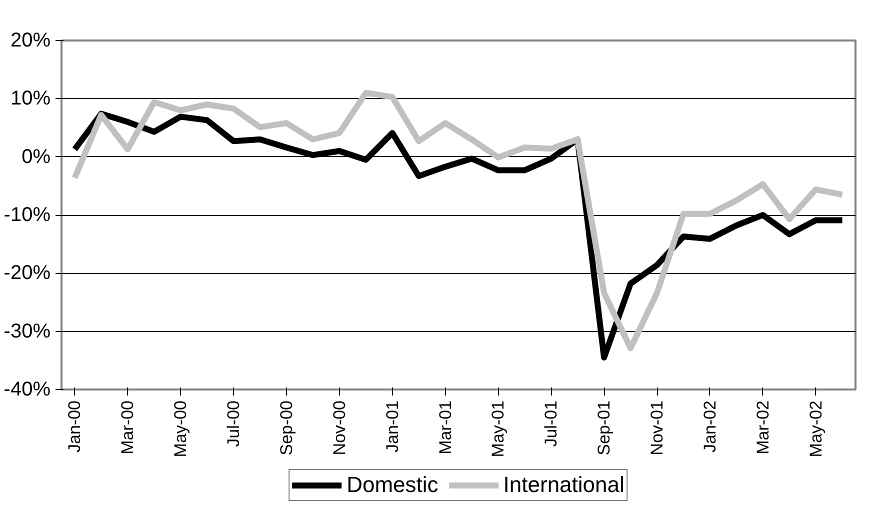 The width and height of the screenshot is (896, 523). Describe the element at coordinates (392, 426) in the screenshot. I see `x-tick-label: Jan-01` at that location.